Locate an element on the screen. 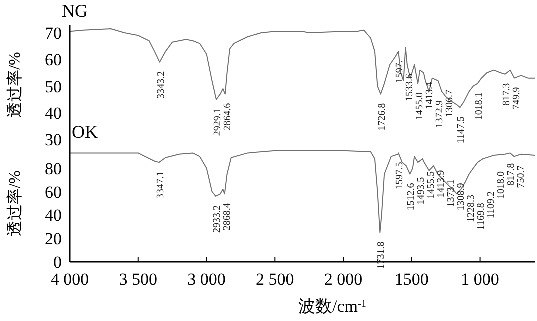  x-tick-label: 4 000 is located at coordinates (70, 280).